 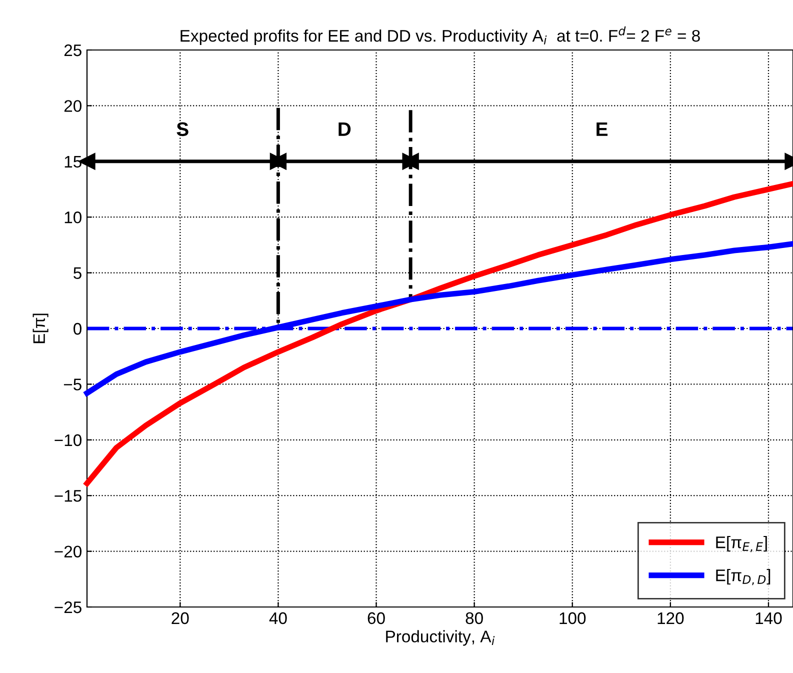 What do you see at coordinates (573, 618) in the screenshot?
I see `x-tick-label: 100` at bounding box center [573, 618].